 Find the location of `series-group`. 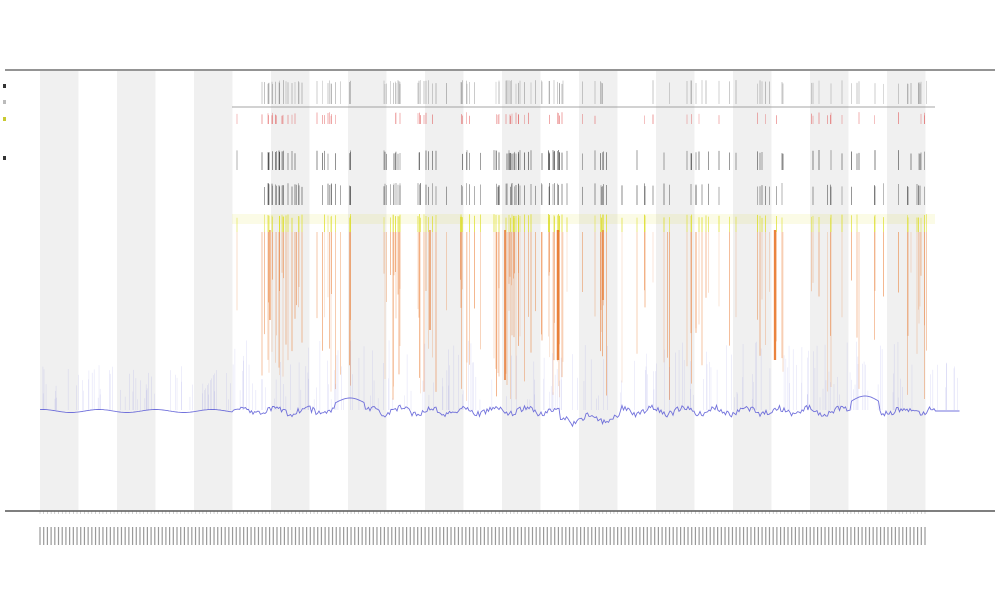

series-group is located at coordinates (499, 384).